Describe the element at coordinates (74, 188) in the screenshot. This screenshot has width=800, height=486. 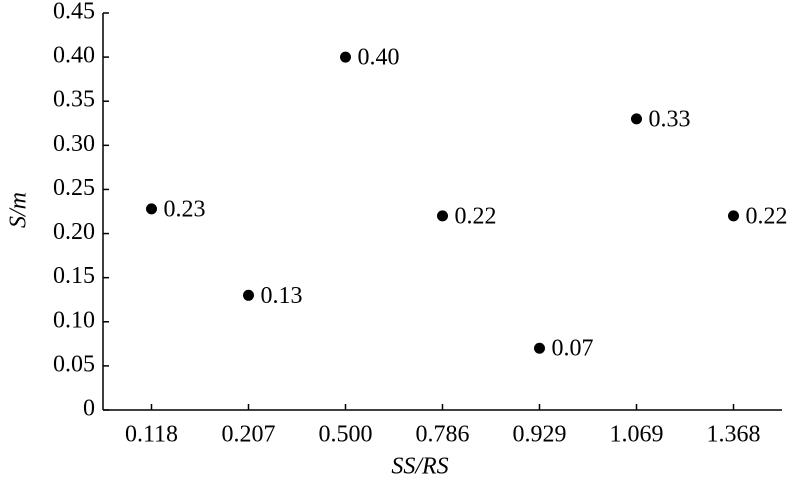
I see `y-tick-label: 0.25` at that location.